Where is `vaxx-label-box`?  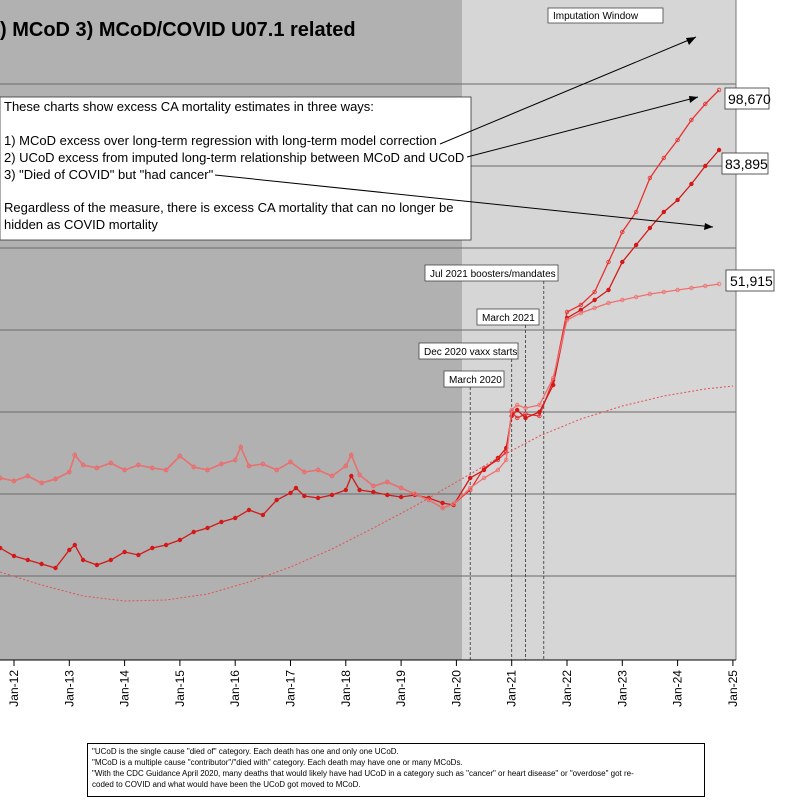
vaxx-label-box is located at coordinates (468, 351).